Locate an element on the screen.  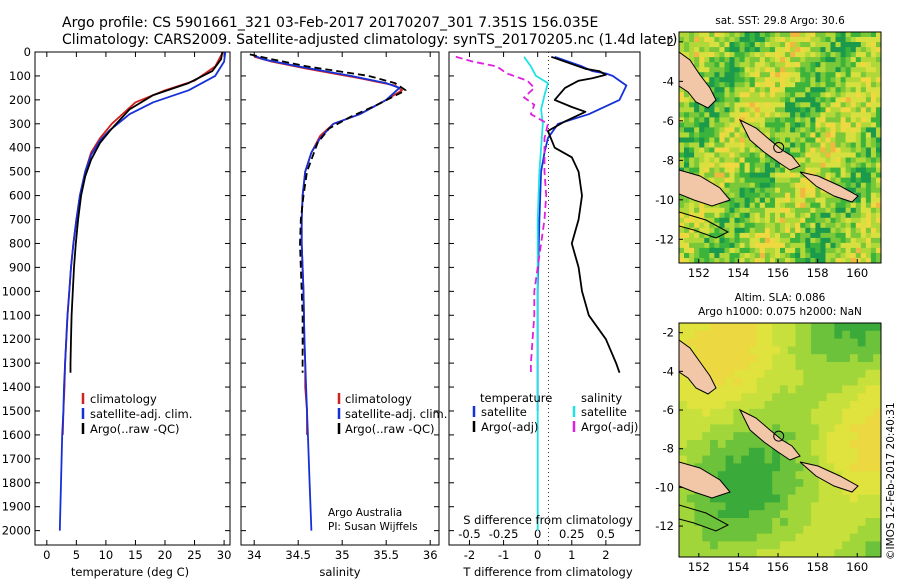
legend-label-argo-s: Argo(-adj) is located at coordinates (609, 427).